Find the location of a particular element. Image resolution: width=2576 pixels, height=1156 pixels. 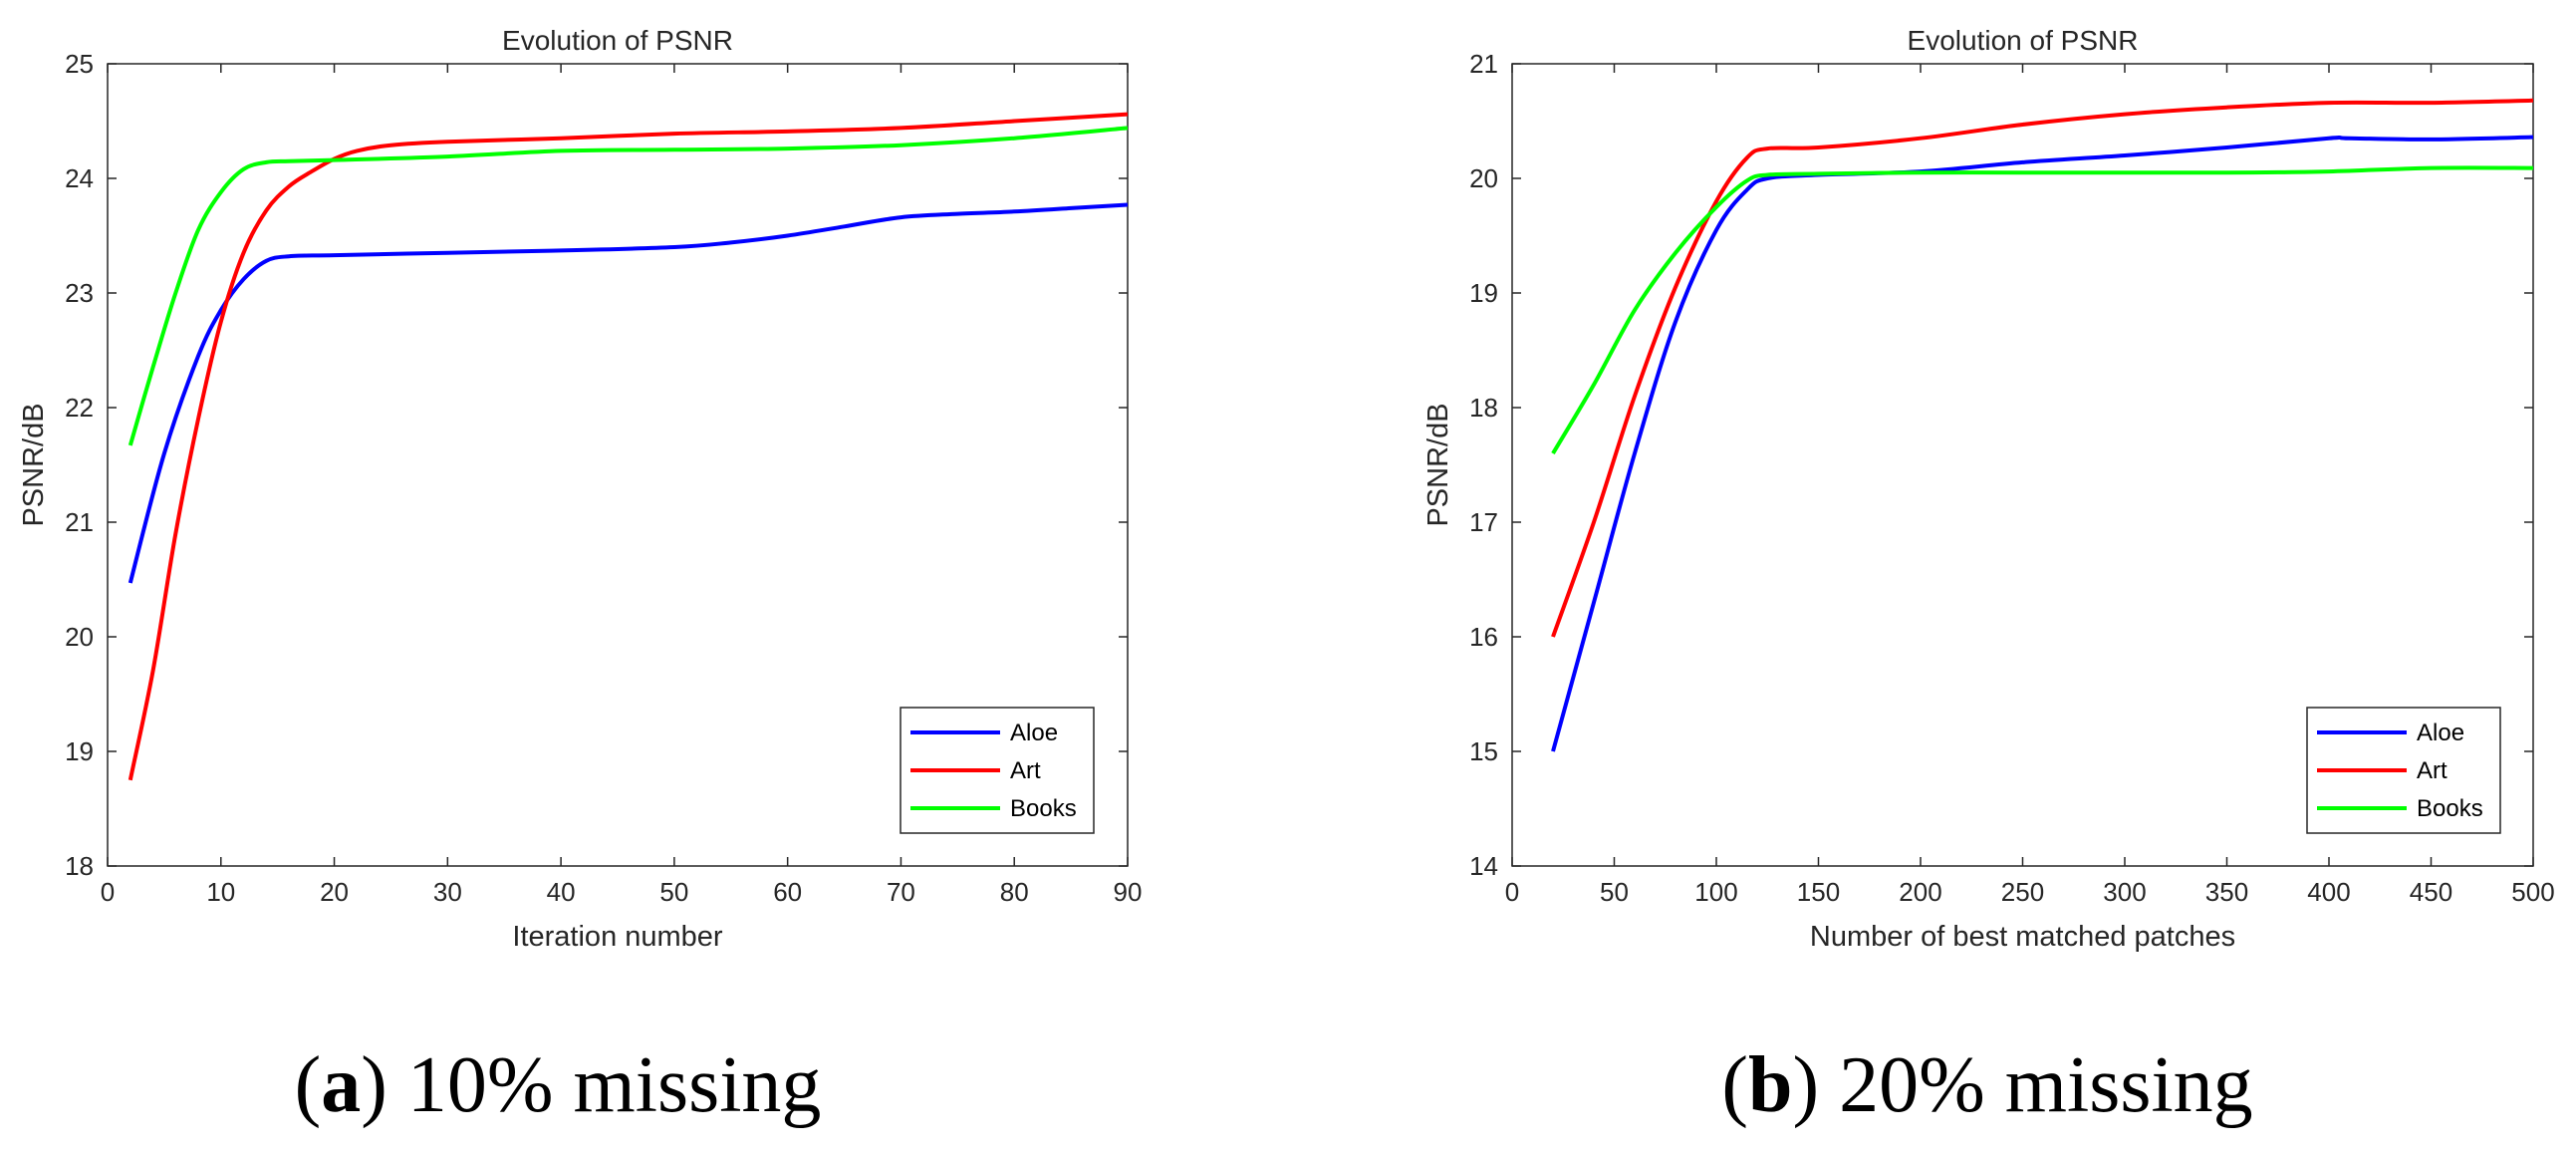

y-tick-label: 22 is located at coordinates (79, 408).